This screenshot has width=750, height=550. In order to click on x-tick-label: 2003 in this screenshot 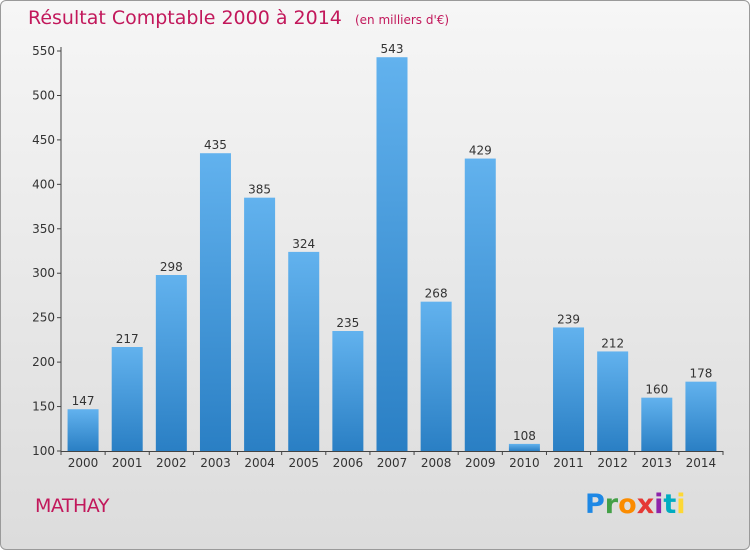, I will do `click(215, 463)`.